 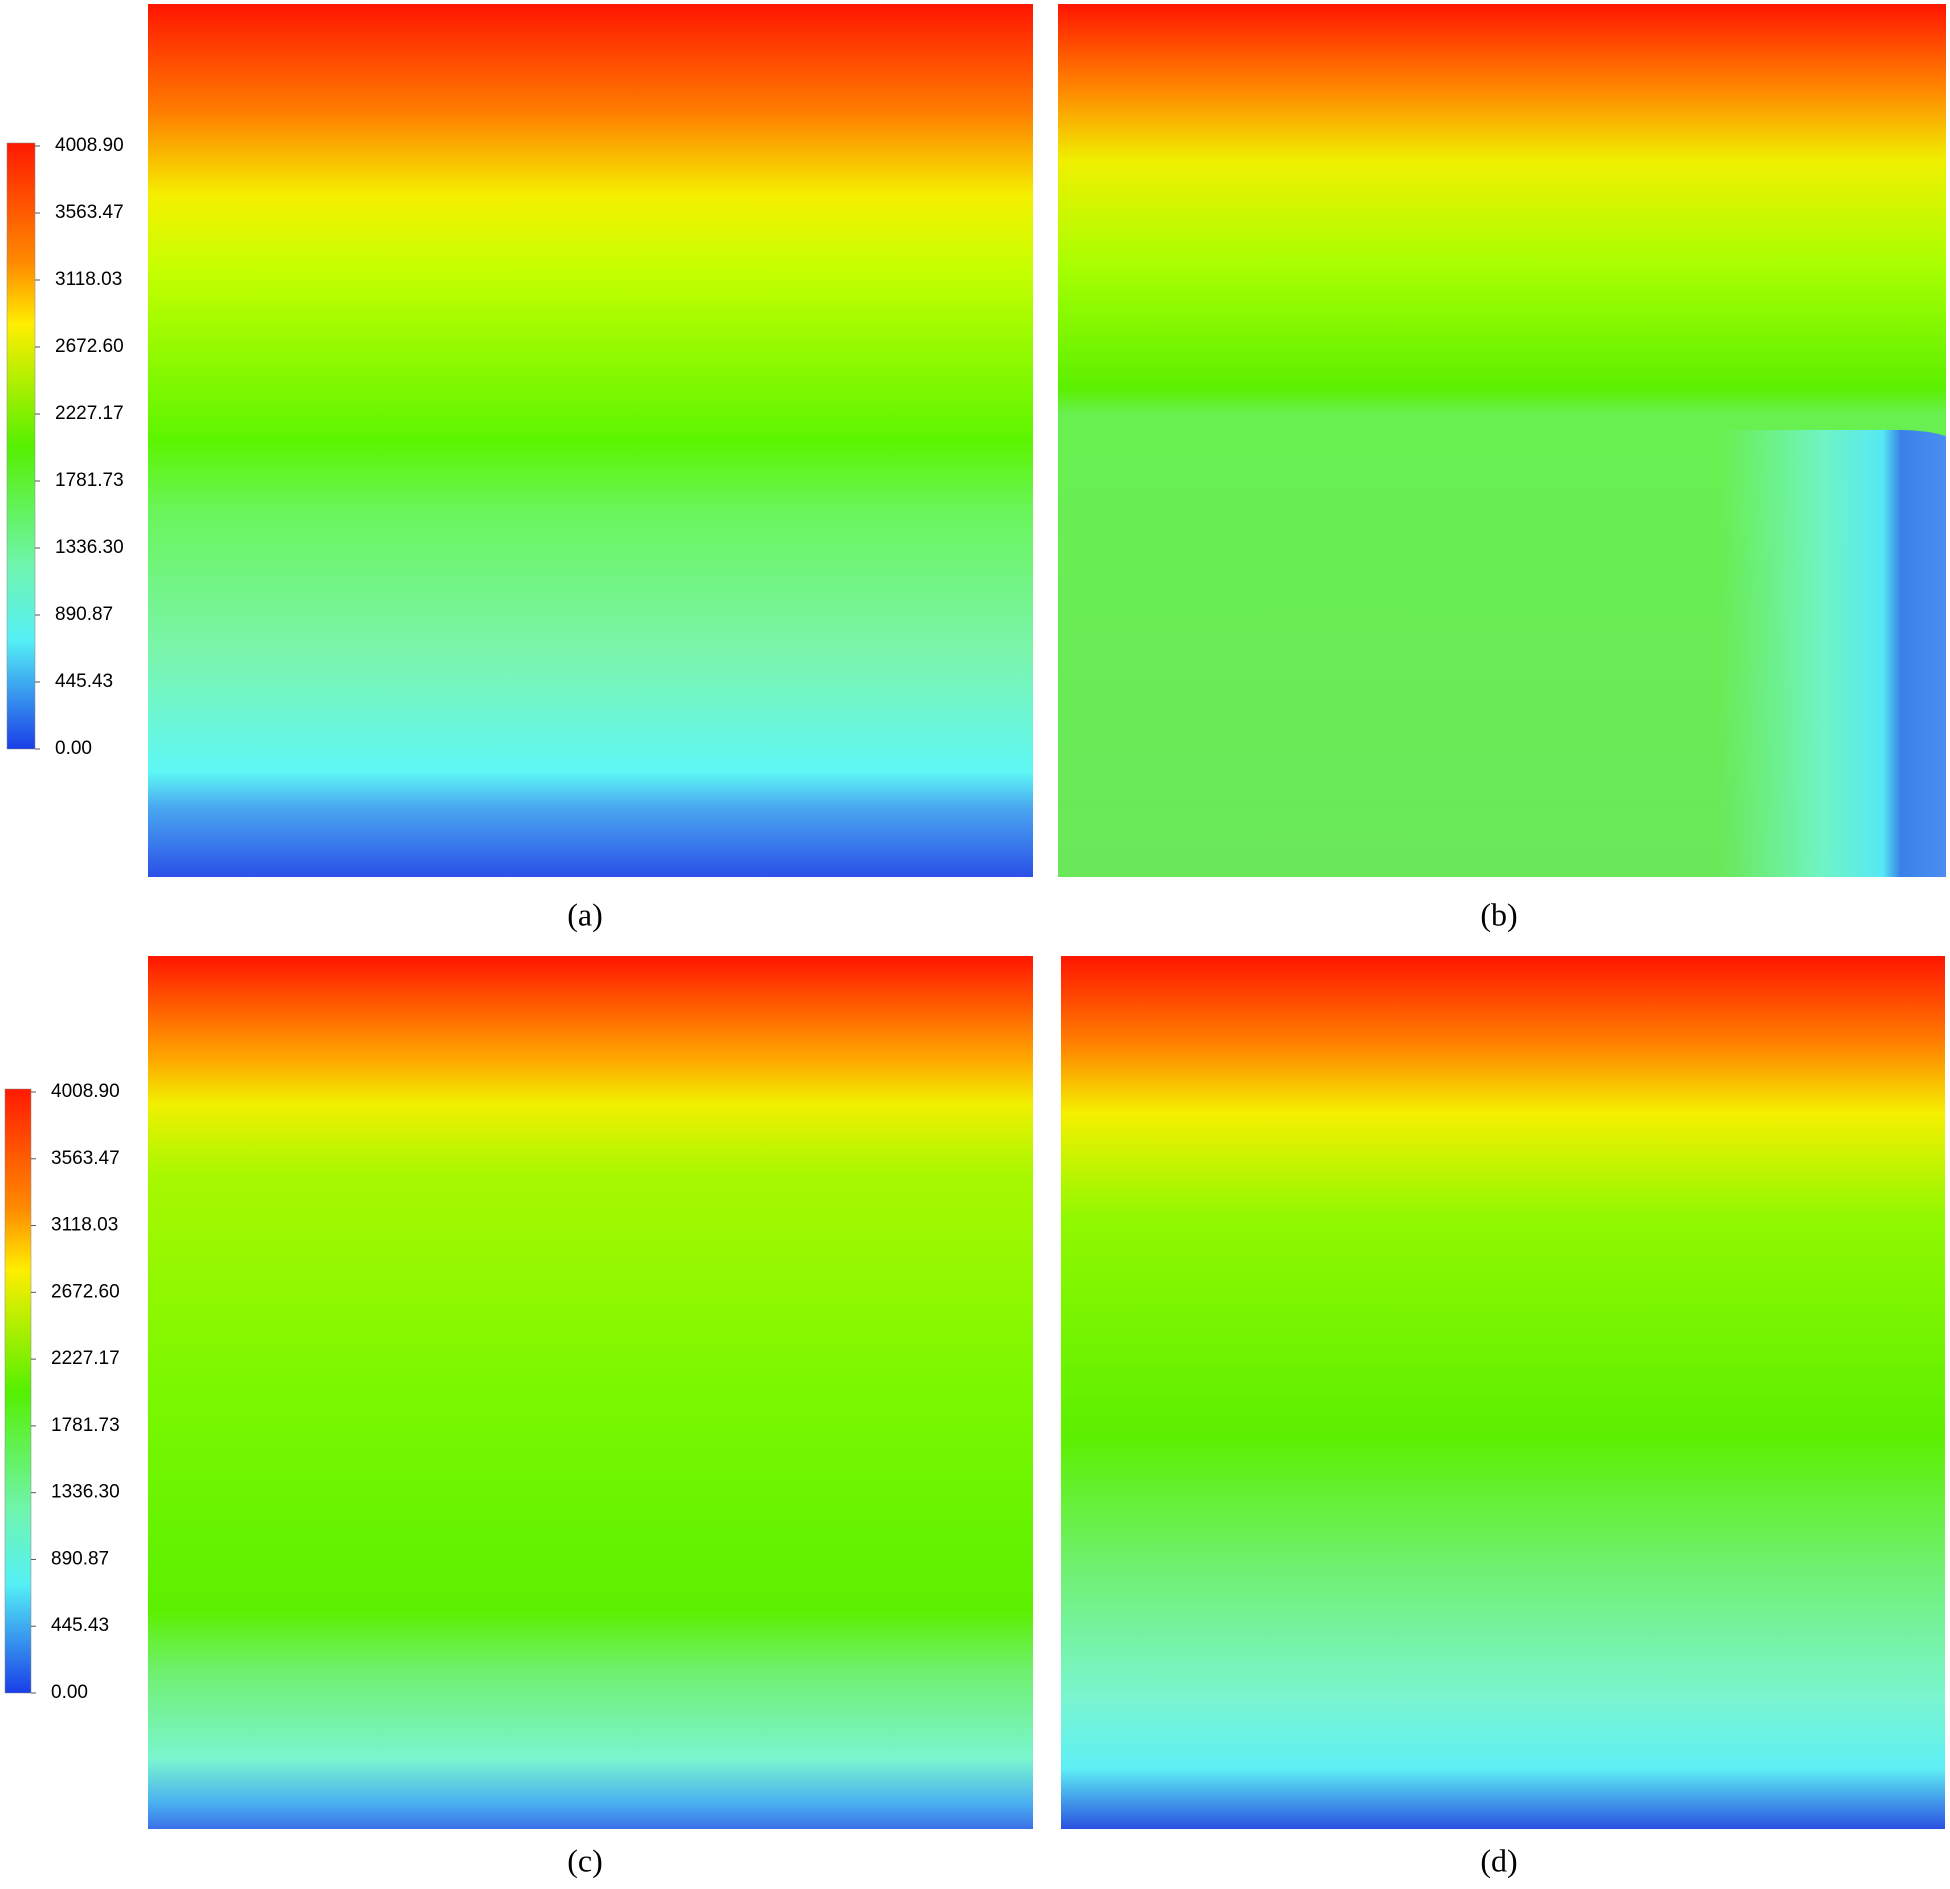 What do you see at coordinates (1498, 1860) in the screenshot?
I see `panel-label: (d)` at bounding box center [1498, 1860].